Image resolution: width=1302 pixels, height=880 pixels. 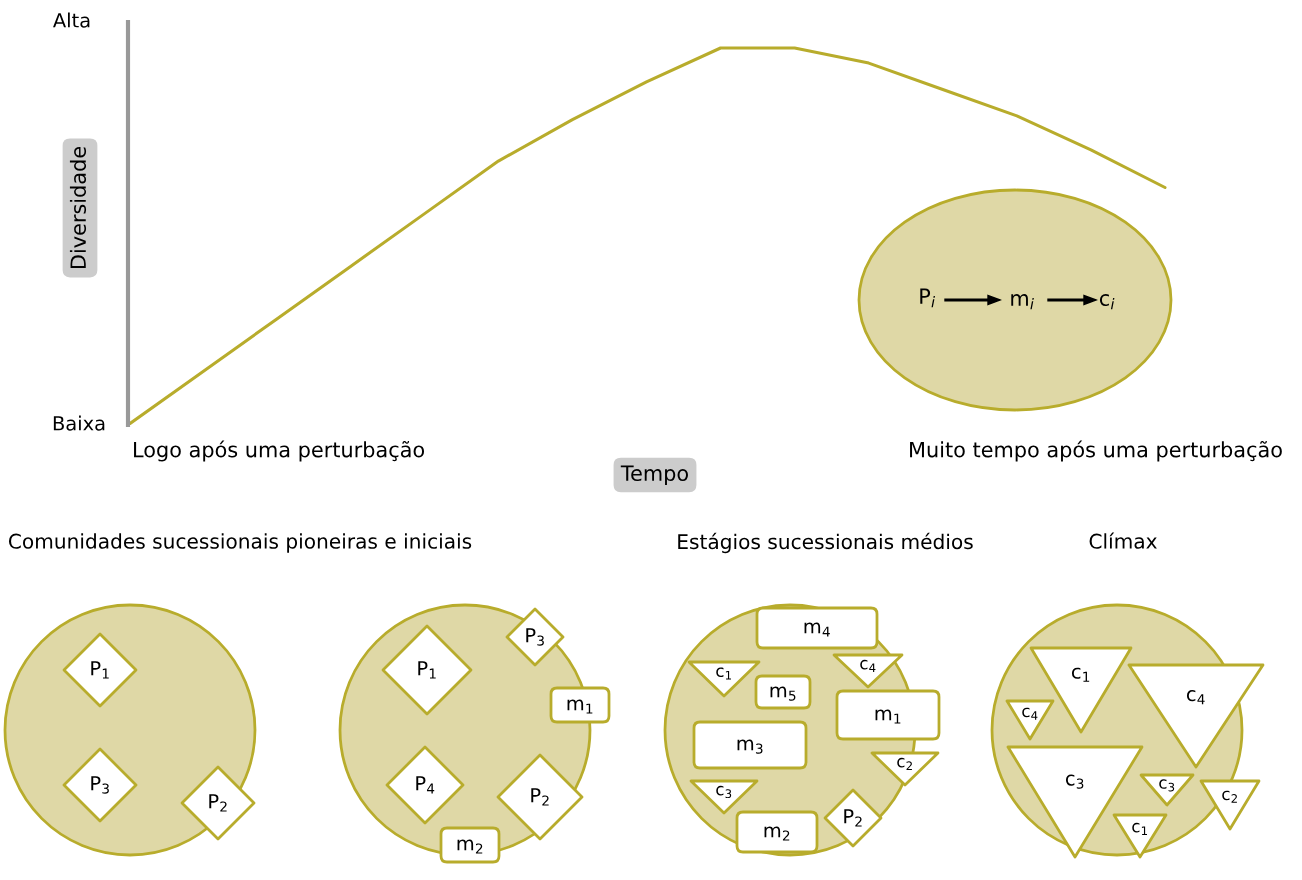 I want to click on annotation: P$_{i}$, so click(x=927, y=298).